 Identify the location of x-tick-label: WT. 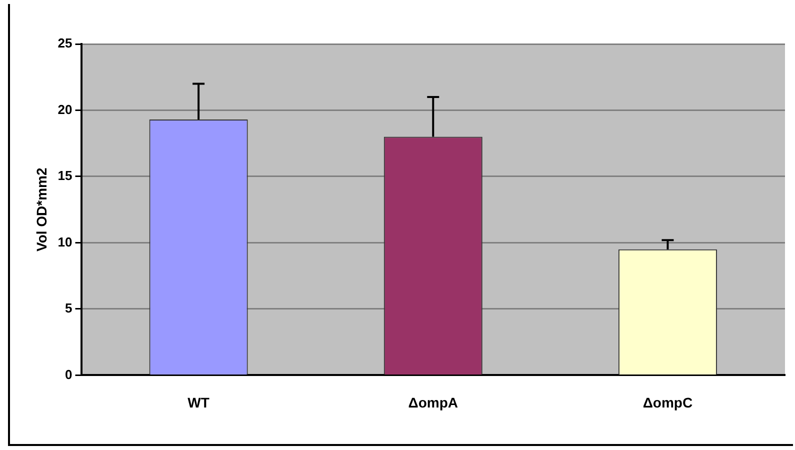
(199, 402).